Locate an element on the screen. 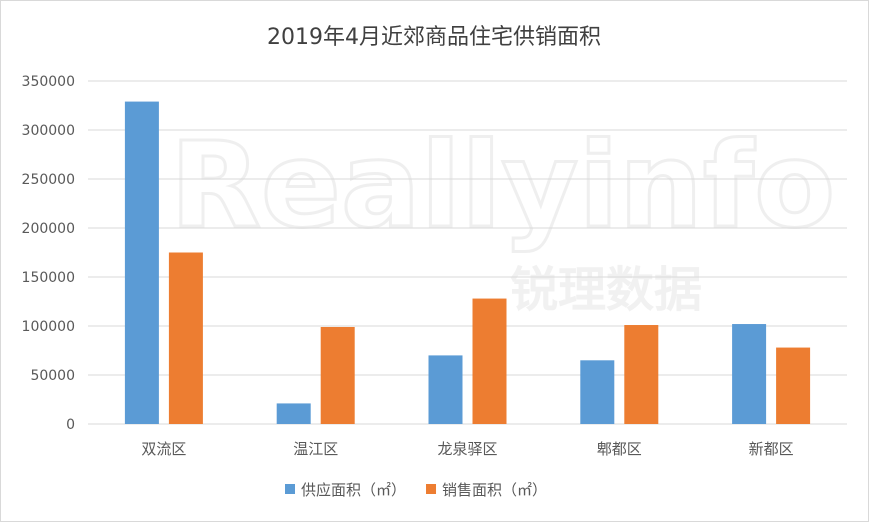  x-axis: 双流区 温江区 龙泉驿区 郫都区 新都区 is located at coordinates (467, 449).